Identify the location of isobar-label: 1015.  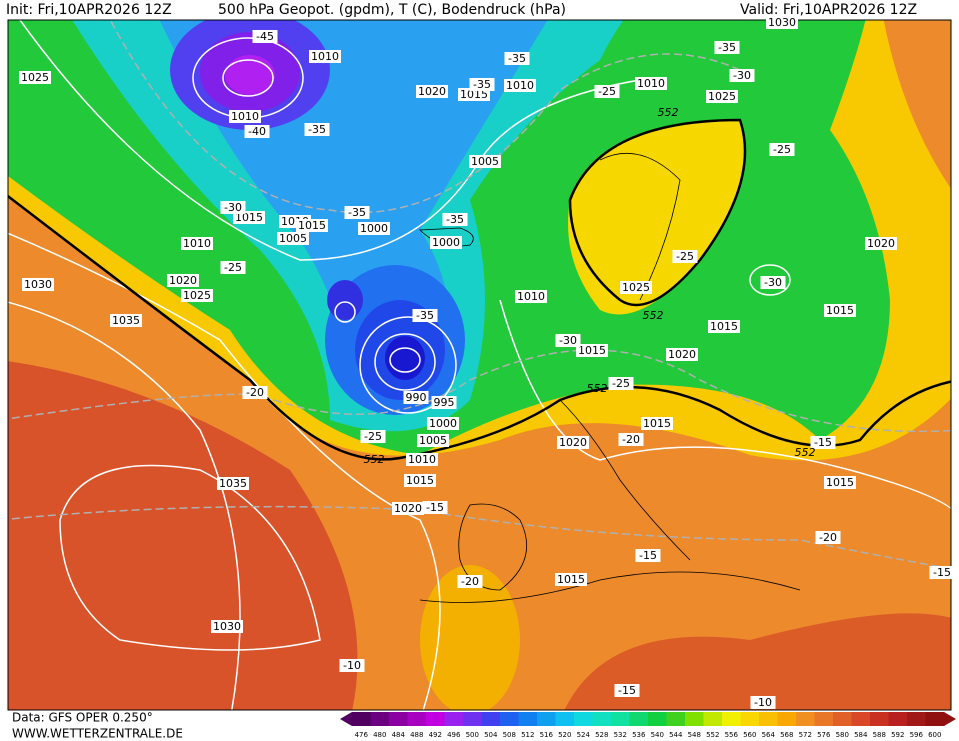
(571, 579).